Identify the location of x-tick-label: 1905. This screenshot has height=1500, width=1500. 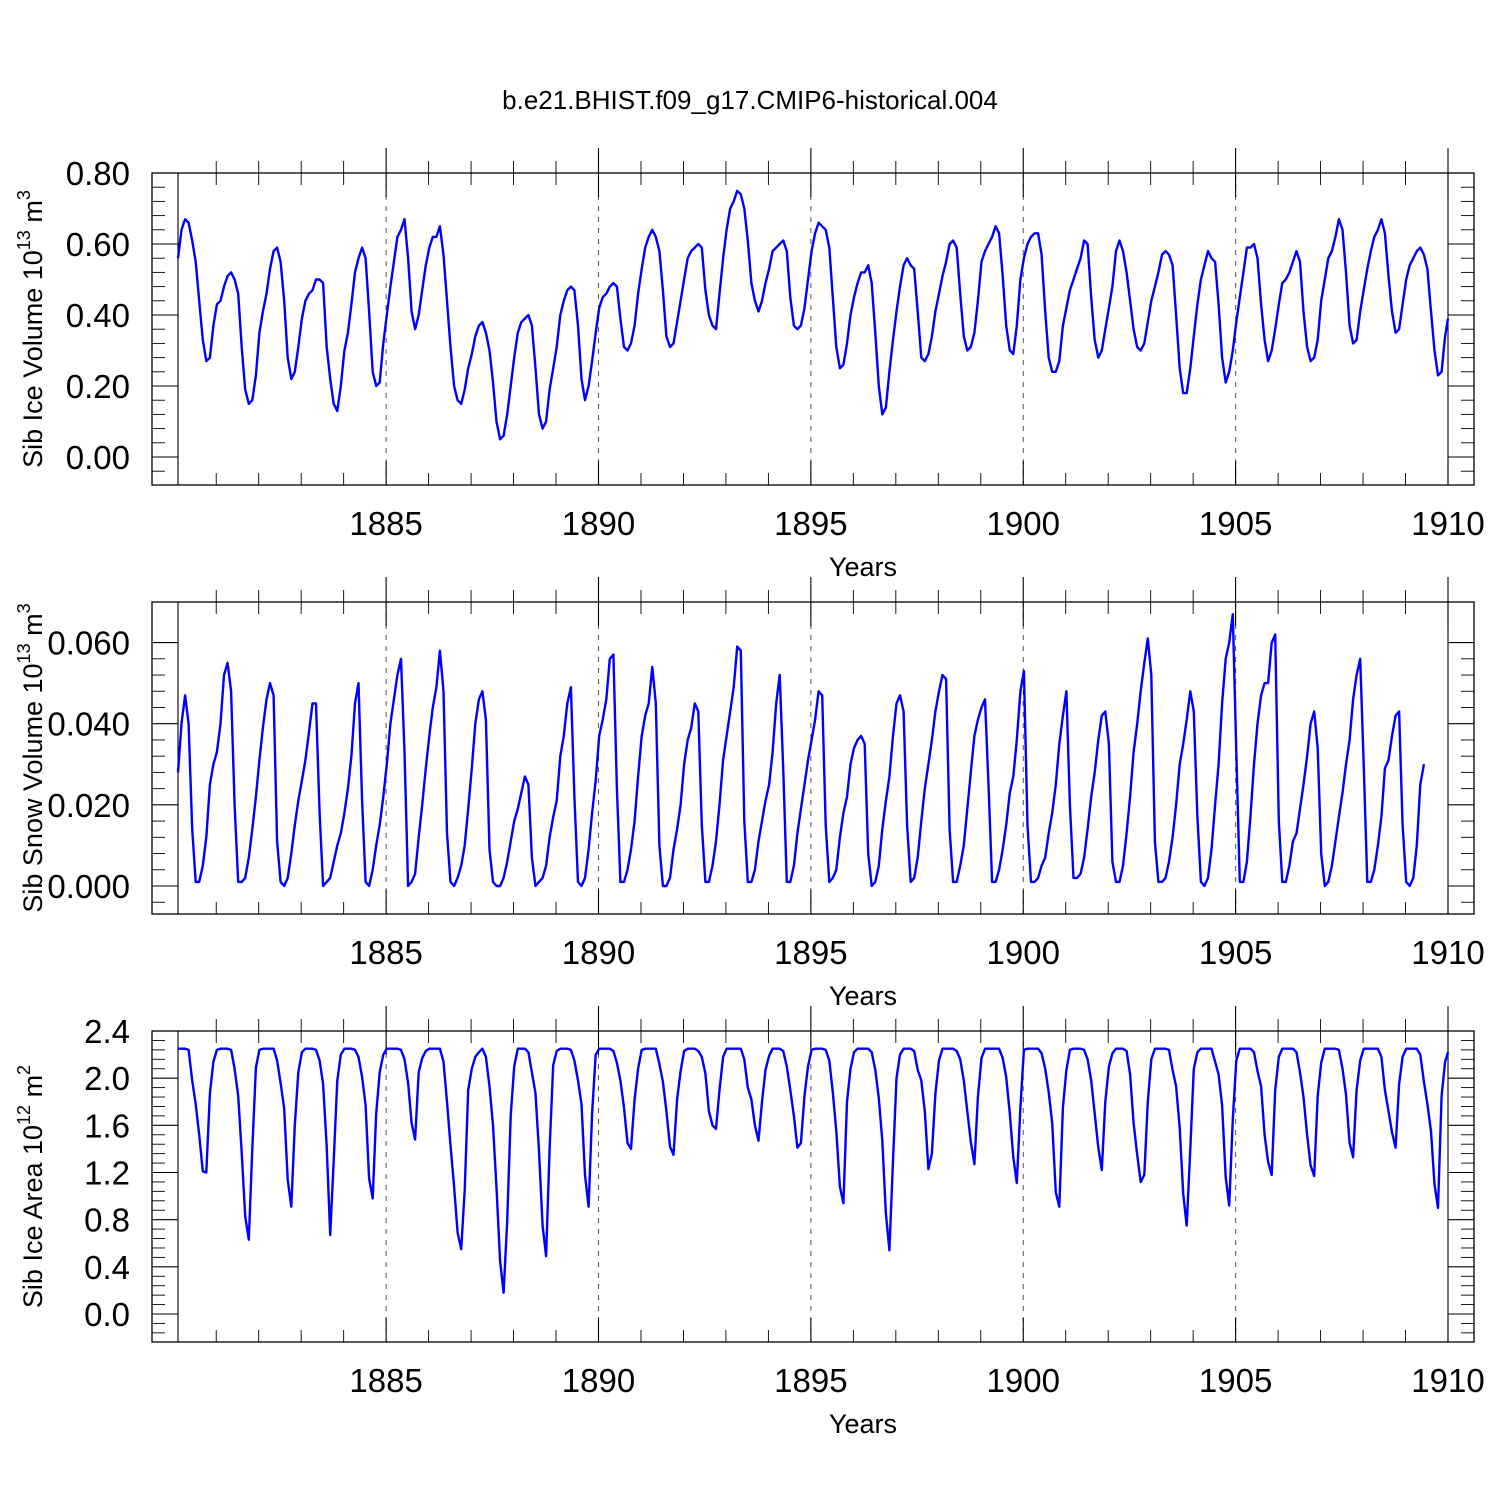
(1235, 523).